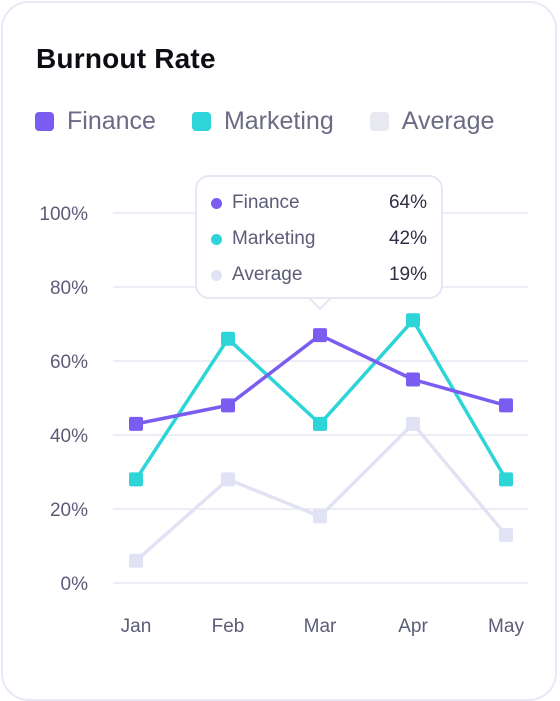  I want to click on tooltip-row-finance: Finance 64%, so click(319, 203).